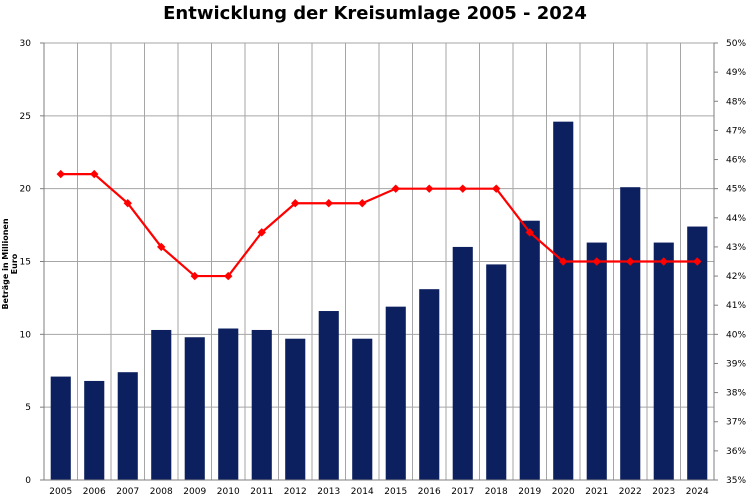  I want to click on x-tick-label: 2010, so click(228, 492).